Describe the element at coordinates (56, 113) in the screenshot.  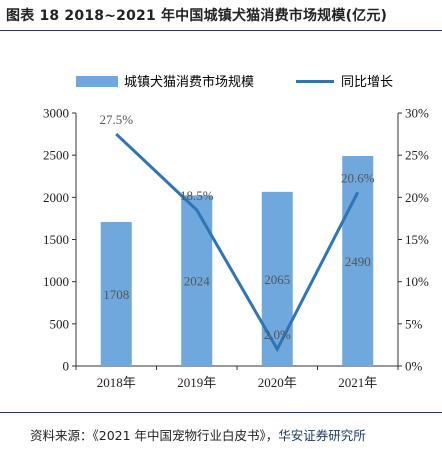
I see `left-tick-label: 3000` at that location.